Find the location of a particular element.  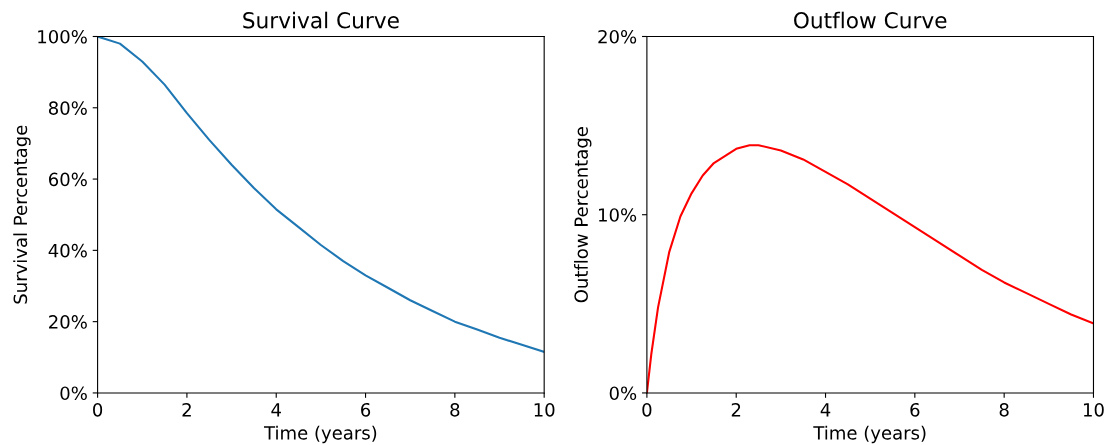

chart-title: Survival Curve is located at coordinates (321, 20).